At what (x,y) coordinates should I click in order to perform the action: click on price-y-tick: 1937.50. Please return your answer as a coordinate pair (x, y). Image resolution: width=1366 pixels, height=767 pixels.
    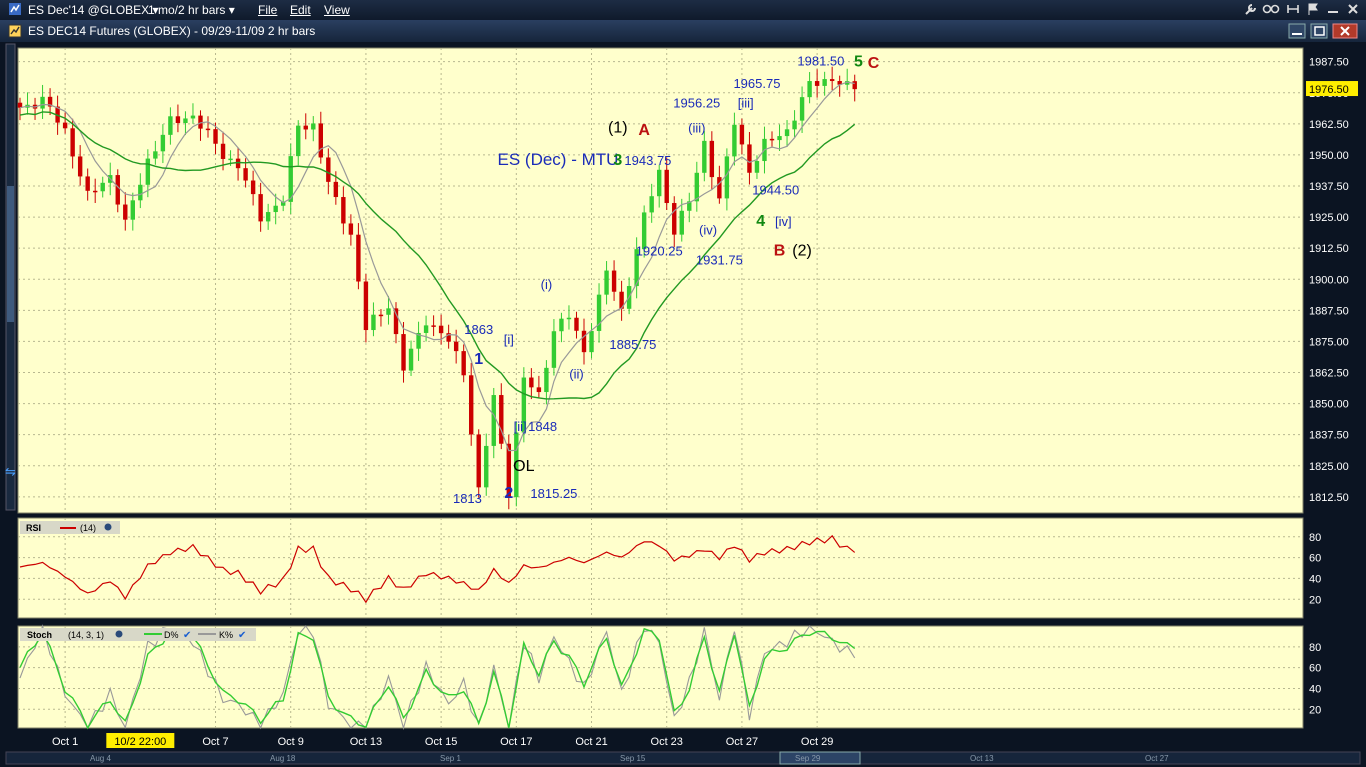
    Looking at the image, I should click on (1329, 187).